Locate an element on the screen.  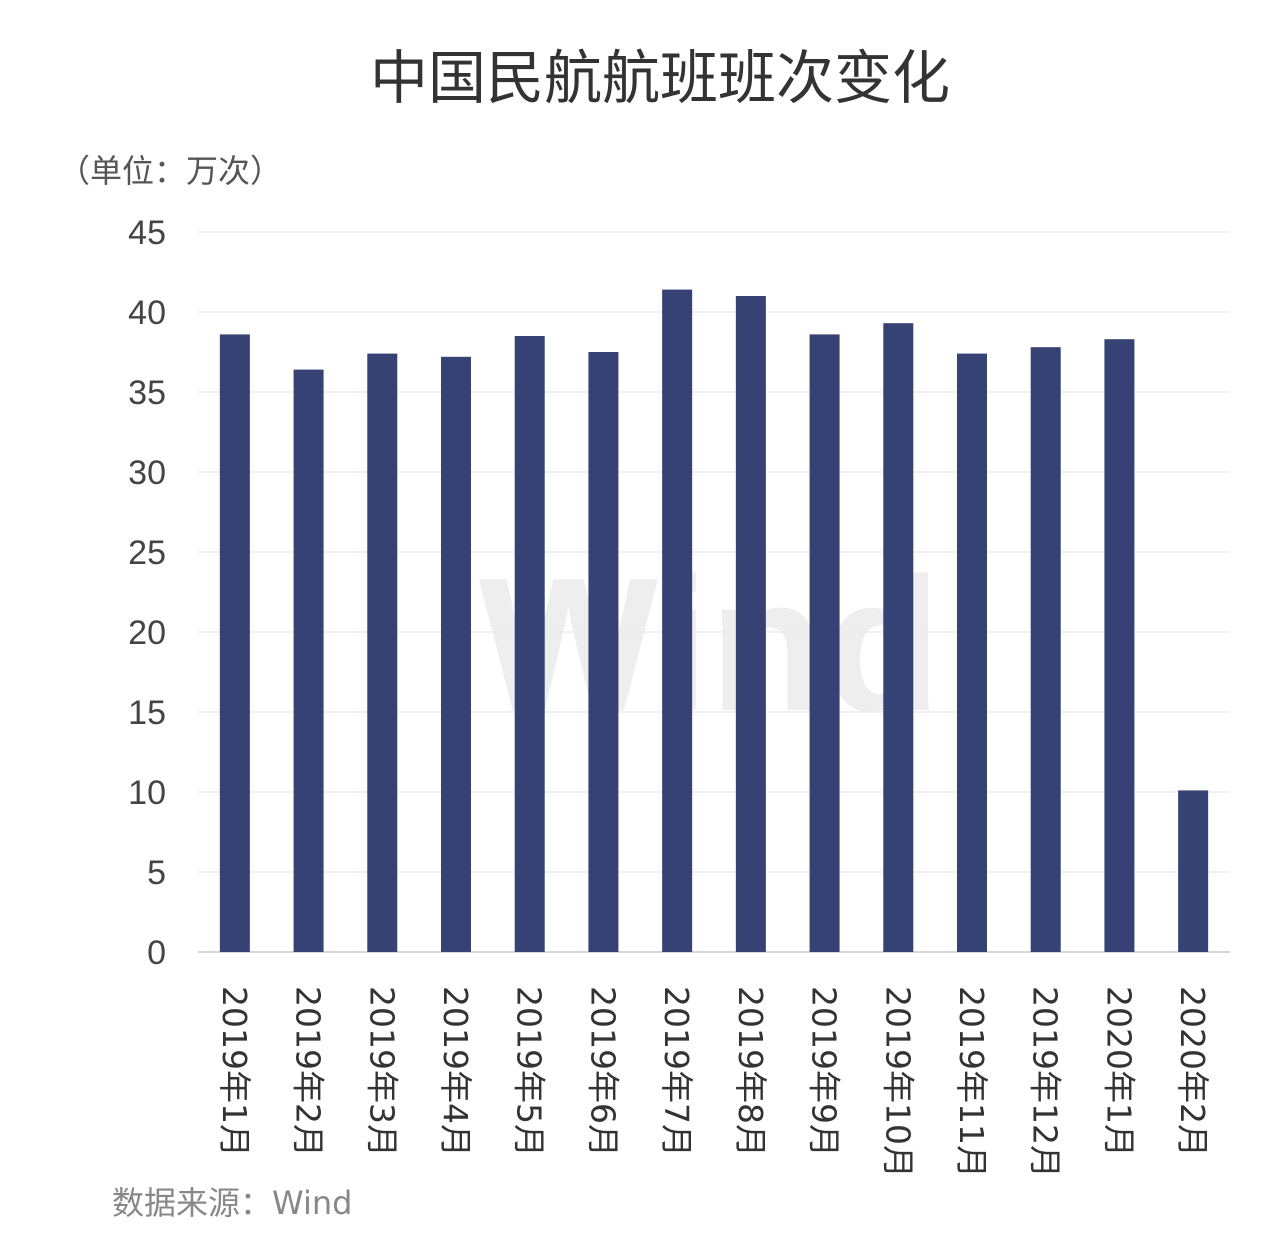
y-tick-label: 10 is located at coordinates (147, 793).